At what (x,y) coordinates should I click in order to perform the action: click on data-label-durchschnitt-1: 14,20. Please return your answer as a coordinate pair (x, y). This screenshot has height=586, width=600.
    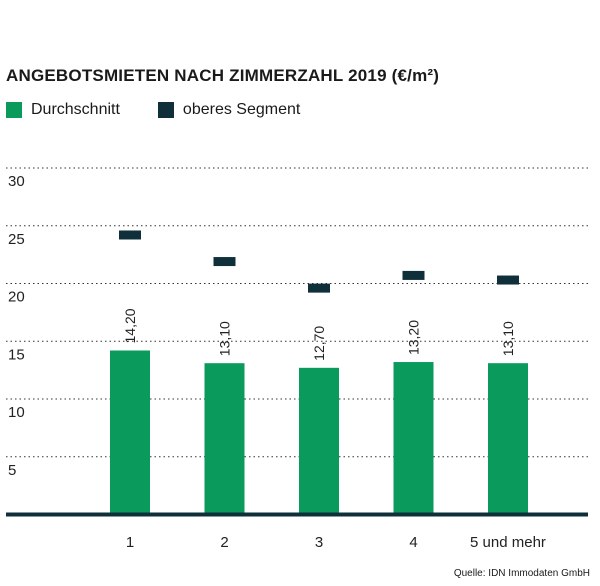
    Looking at the image, I should click on (130, 325).